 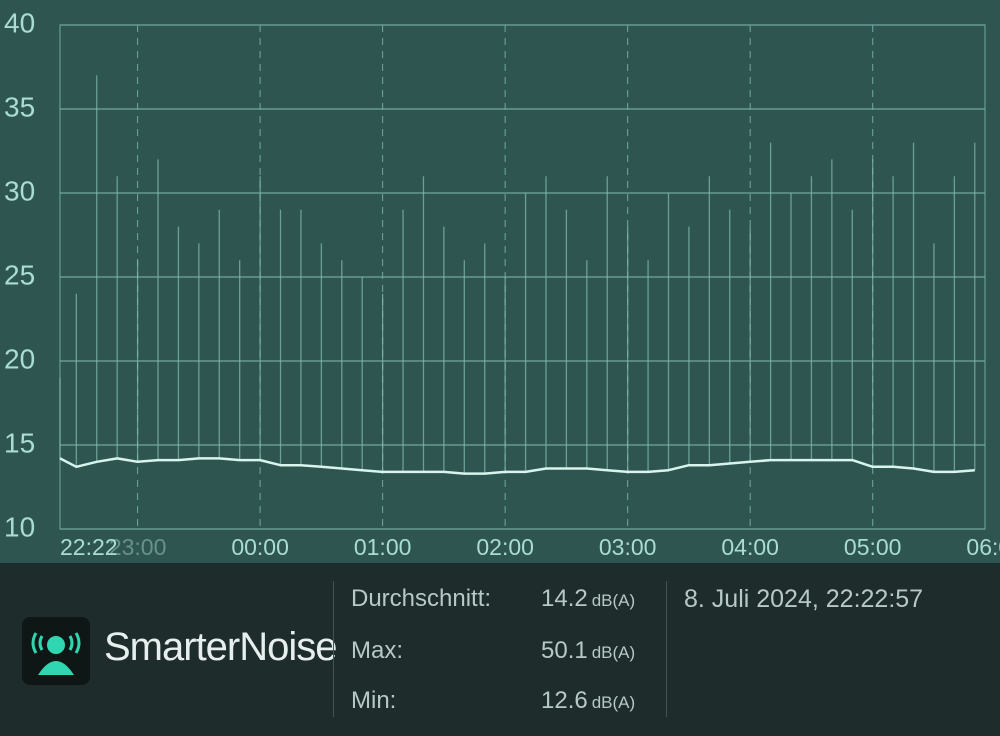 What do you see at coordinates (89, 547) in the screenshot?
I see `x-tick-label: 22:22` at bounding box center [89, 547].